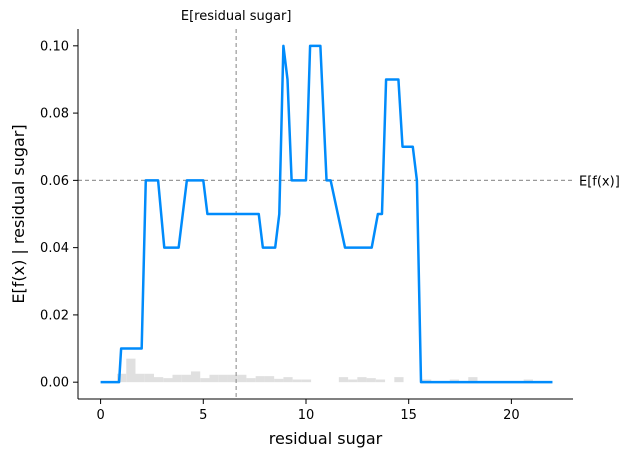 Image resolution: width=636 pixels, height=457 pixels. What do you see at coordinates (306, 415) in the screenshot?
I see `x-tick-label: 10` at bounding box center [306, 415].